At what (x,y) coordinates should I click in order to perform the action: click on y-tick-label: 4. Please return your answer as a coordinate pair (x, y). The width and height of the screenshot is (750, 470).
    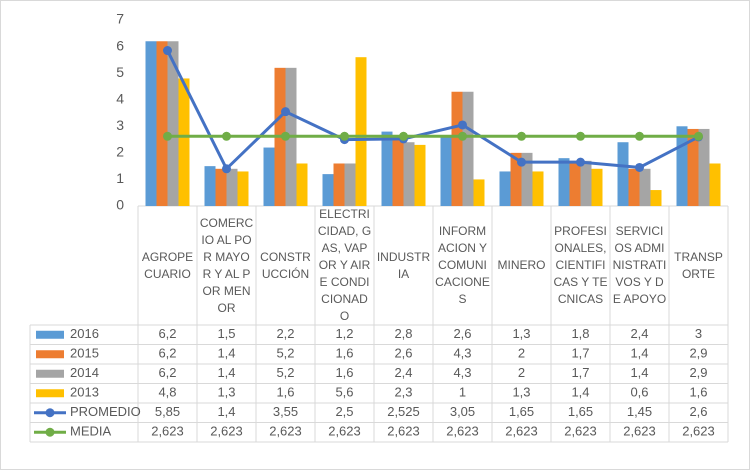
    Looking at the image, I should click on (120, 98).